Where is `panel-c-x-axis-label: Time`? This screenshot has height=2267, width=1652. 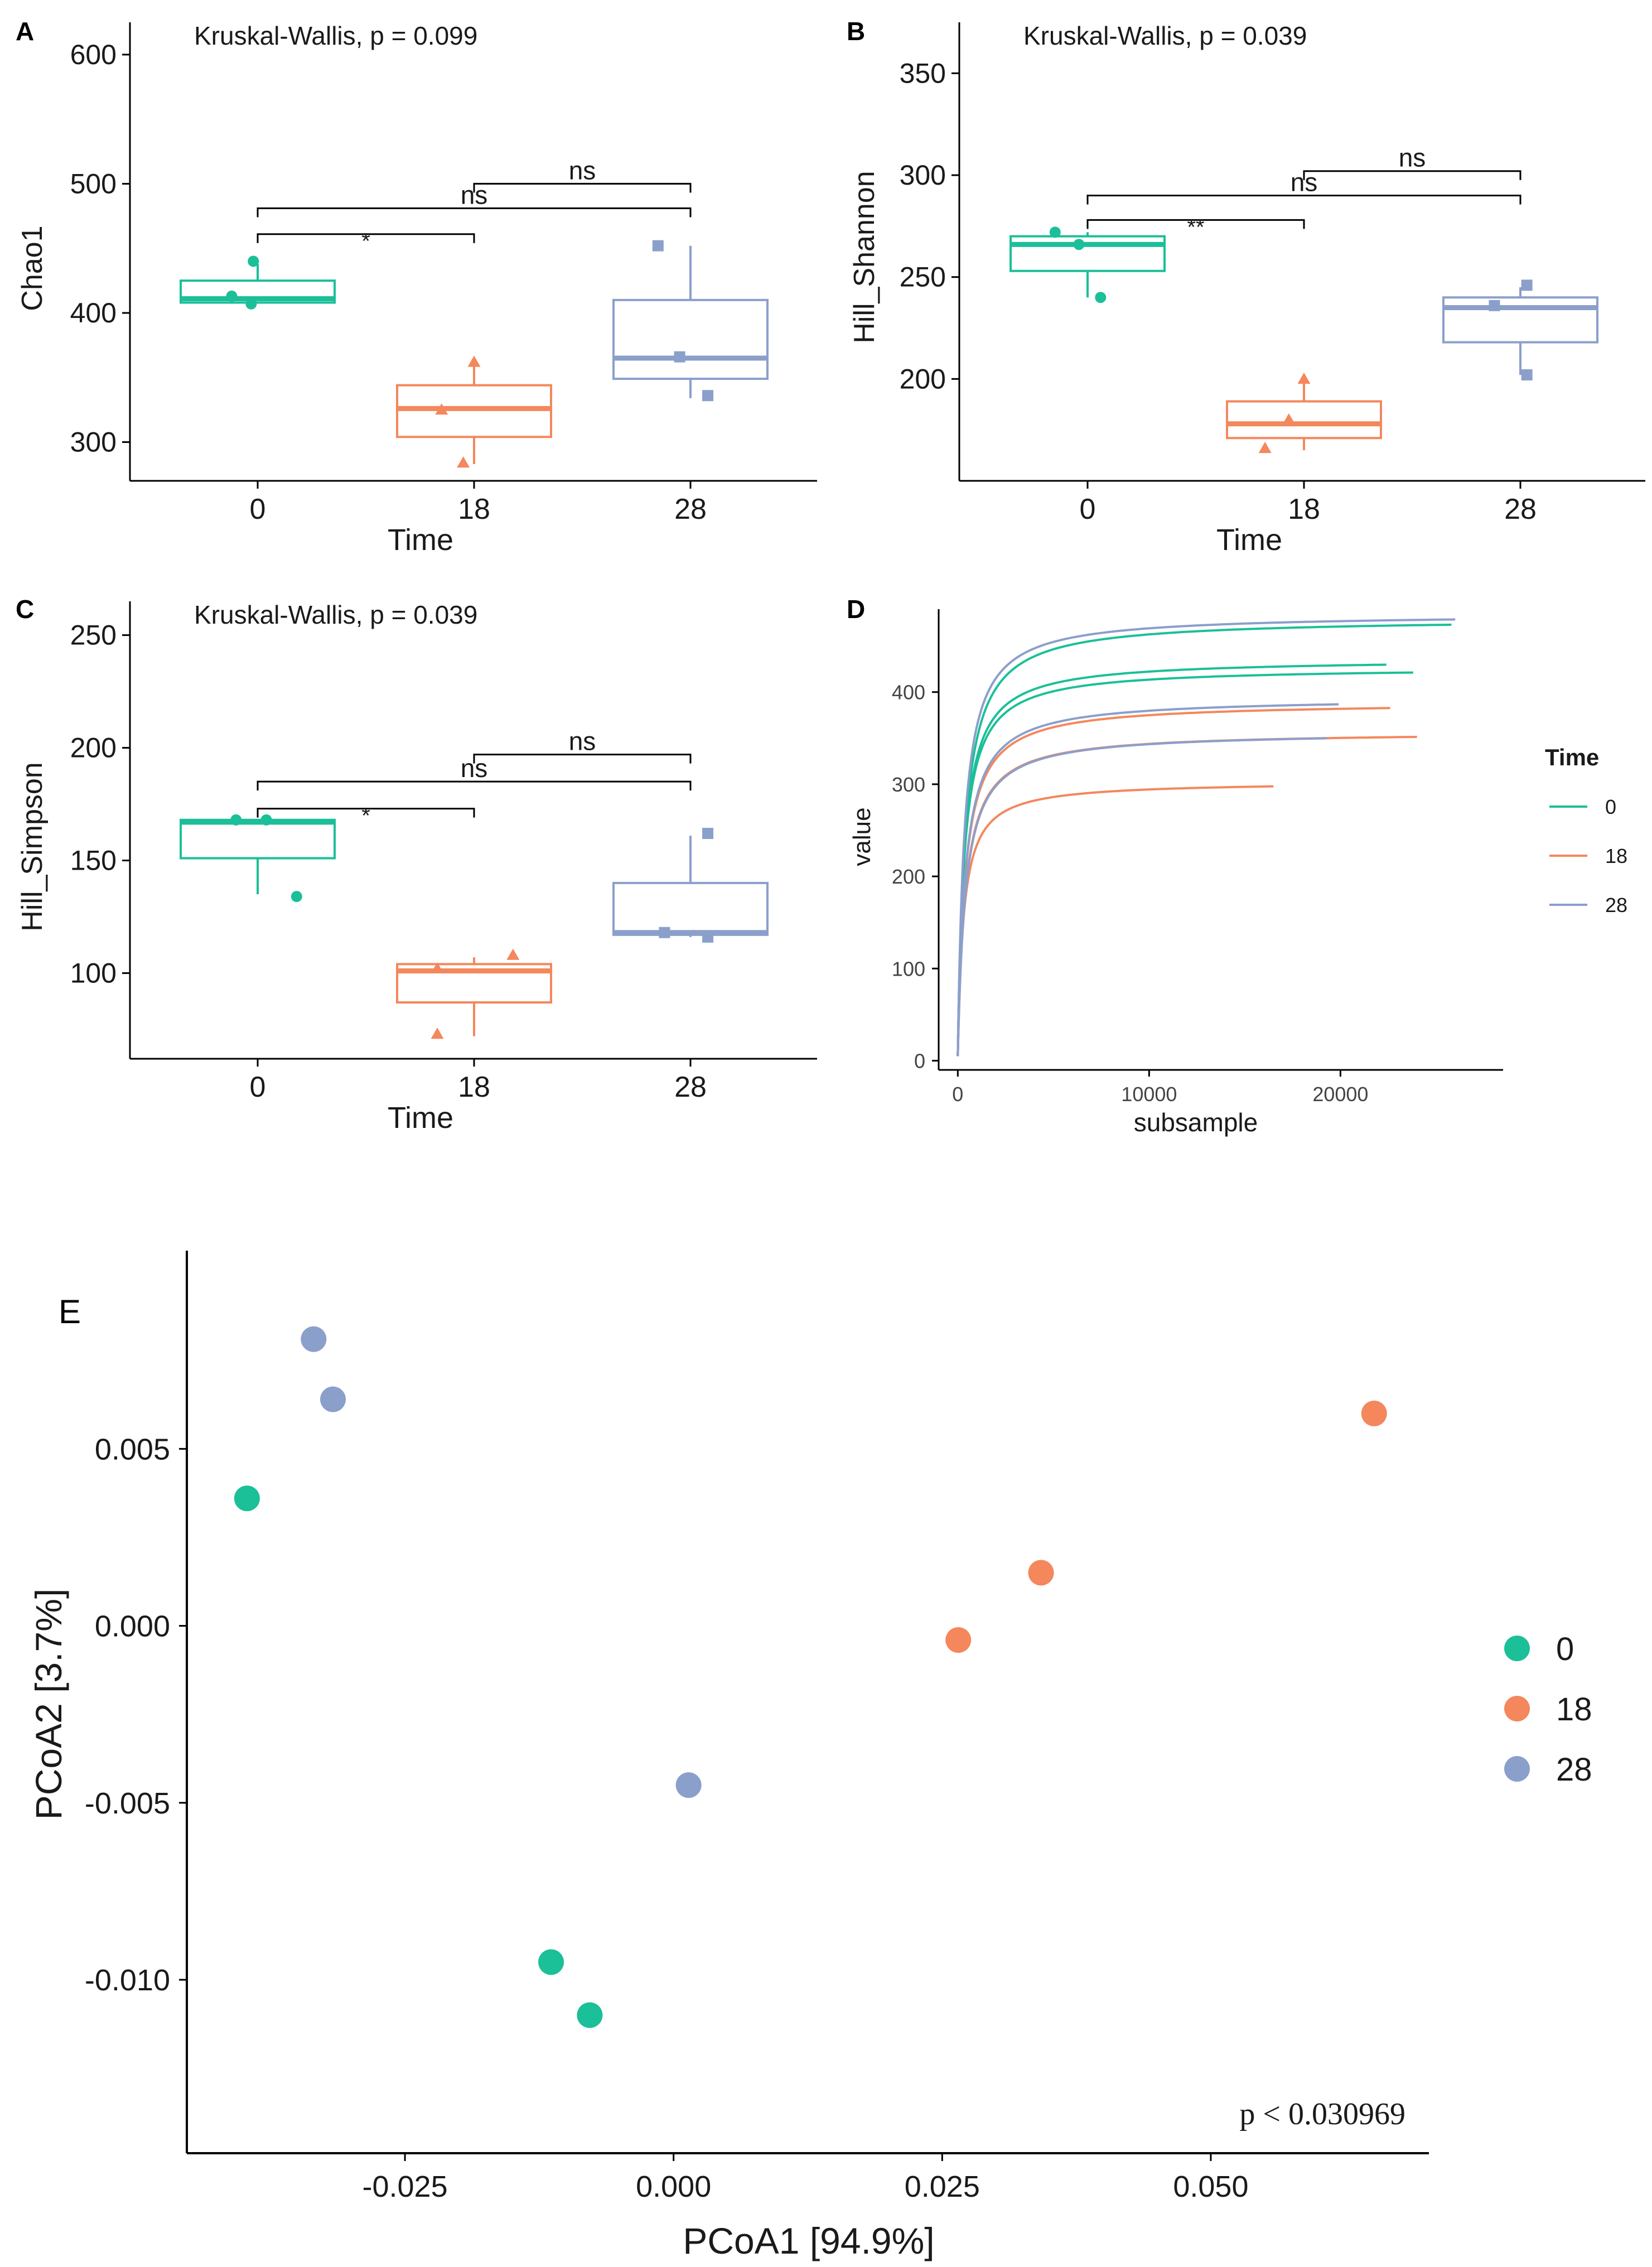
panel-c-x-axis-label: Time is located at coordinates (420, 1118).